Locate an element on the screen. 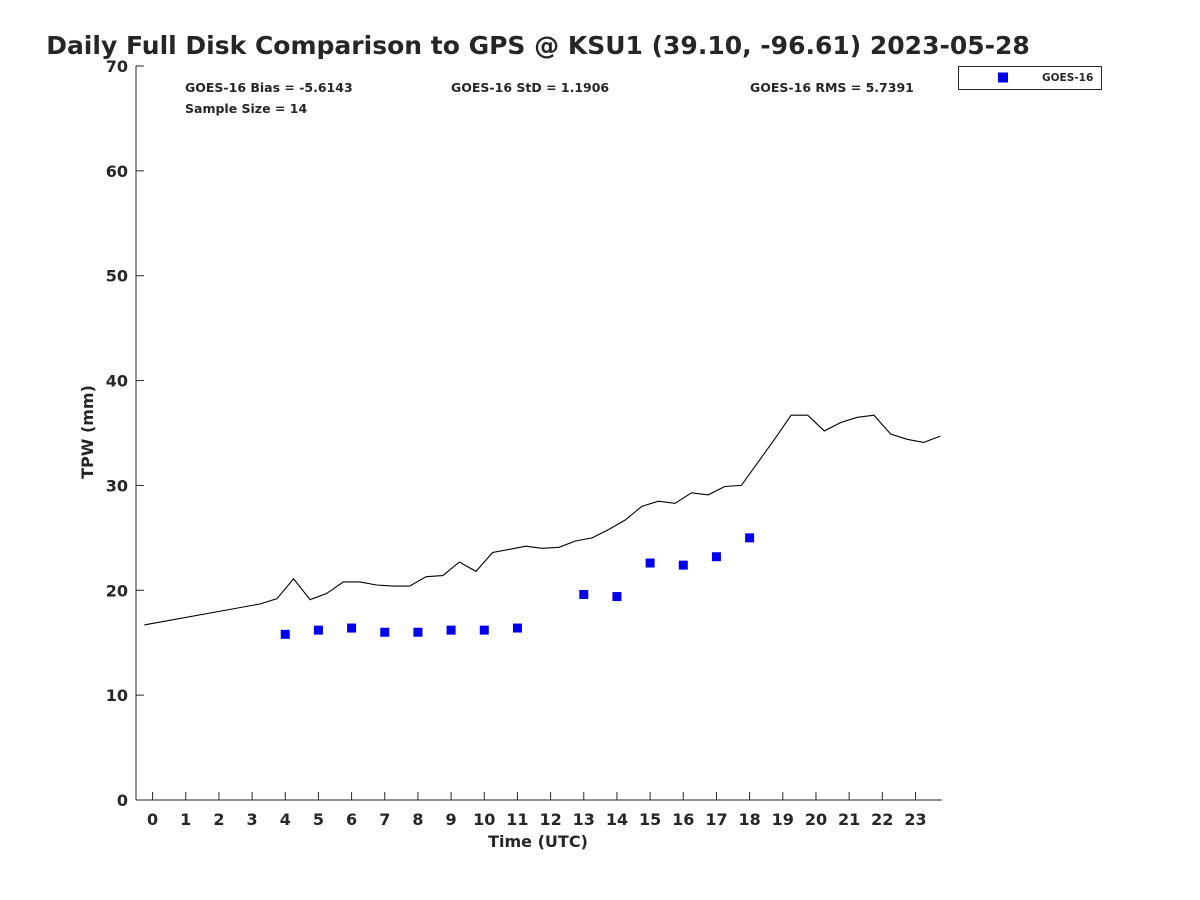  x-tick-label: 7 is located at coordinates (384, 819).